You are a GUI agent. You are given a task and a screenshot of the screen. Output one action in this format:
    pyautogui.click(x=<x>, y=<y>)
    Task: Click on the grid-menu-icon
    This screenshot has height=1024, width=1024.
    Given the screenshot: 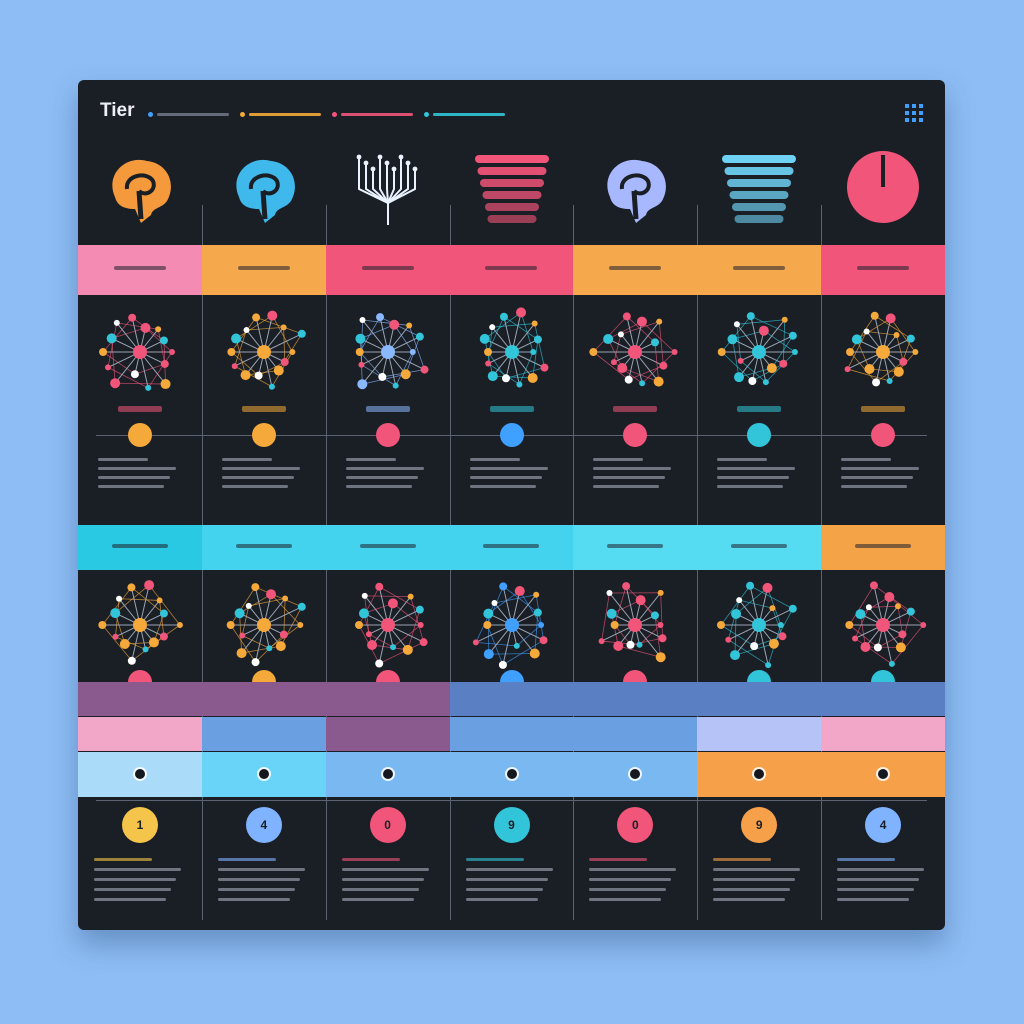 What is the action you would take?
    pyautogui.click(x=914, y=113)
    